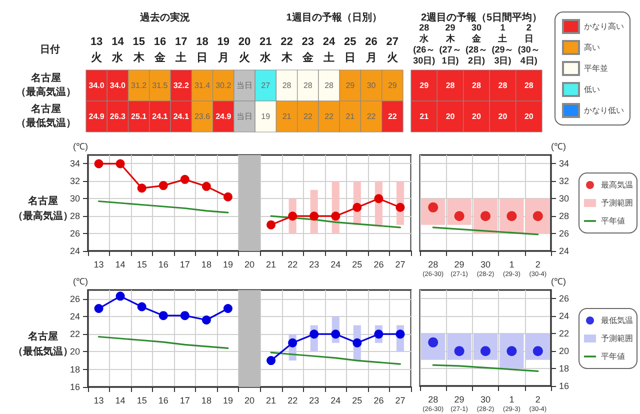 Image resolution: width=640 pixels, height=414 pixels. What do you see at coordinates (604, 110) in the screenshot?
I see `legend-label: かなり低い` at bounding box center [604, 110].